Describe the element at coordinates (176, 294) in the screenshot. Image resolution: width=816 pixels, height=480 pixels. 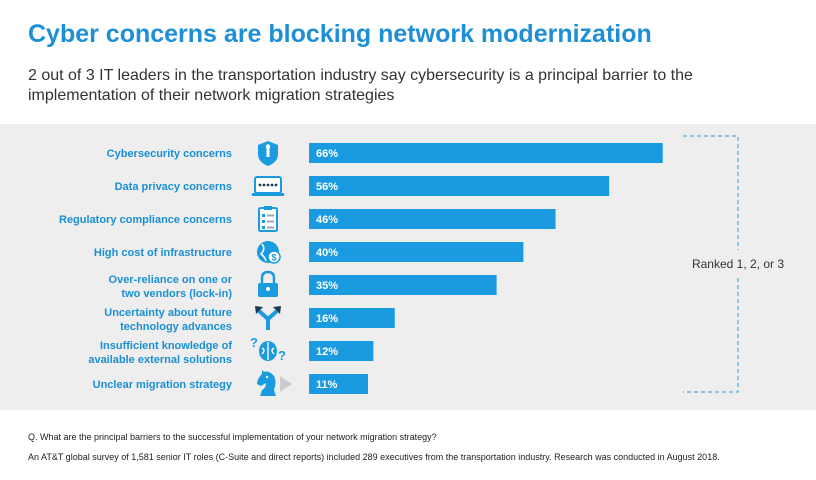
I see `category-label-line: two vendors (lock-in)` at that location.